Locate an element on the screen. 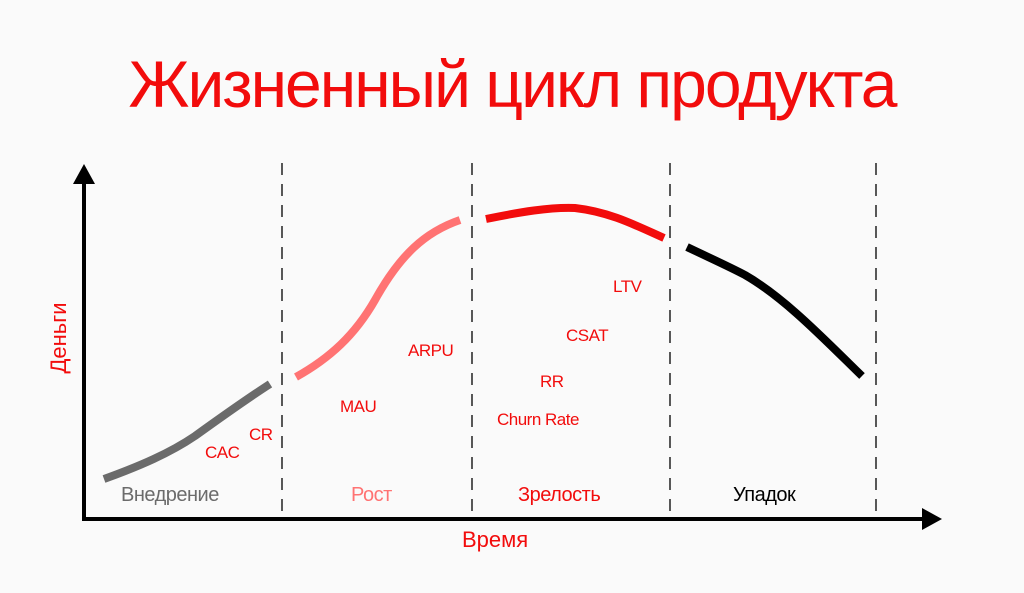 This screenshot has height=593, width=1024. metric-churn-rate: Churn Rate is located at coordinates (538, 419).